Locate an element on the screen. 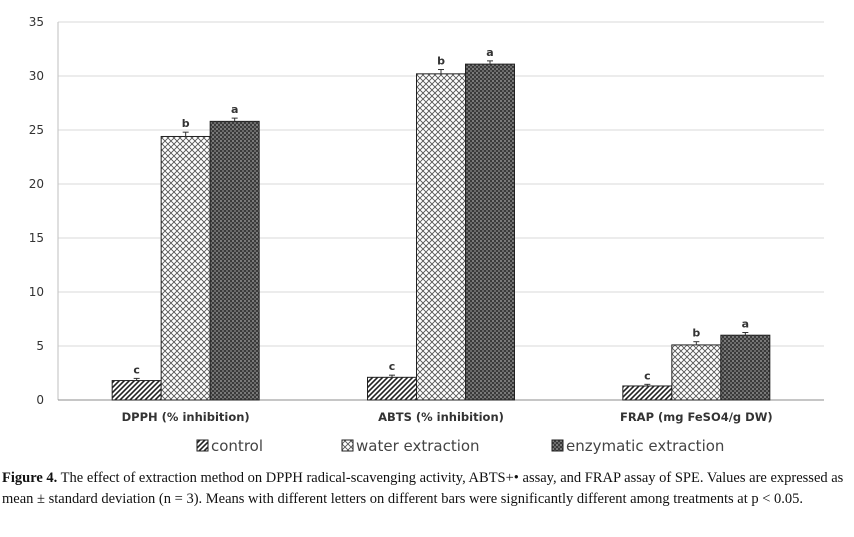 Image resolution: width=854 pixels, height=537 pixels. y-tick-label: 35 is located at coordinates (36, 22).